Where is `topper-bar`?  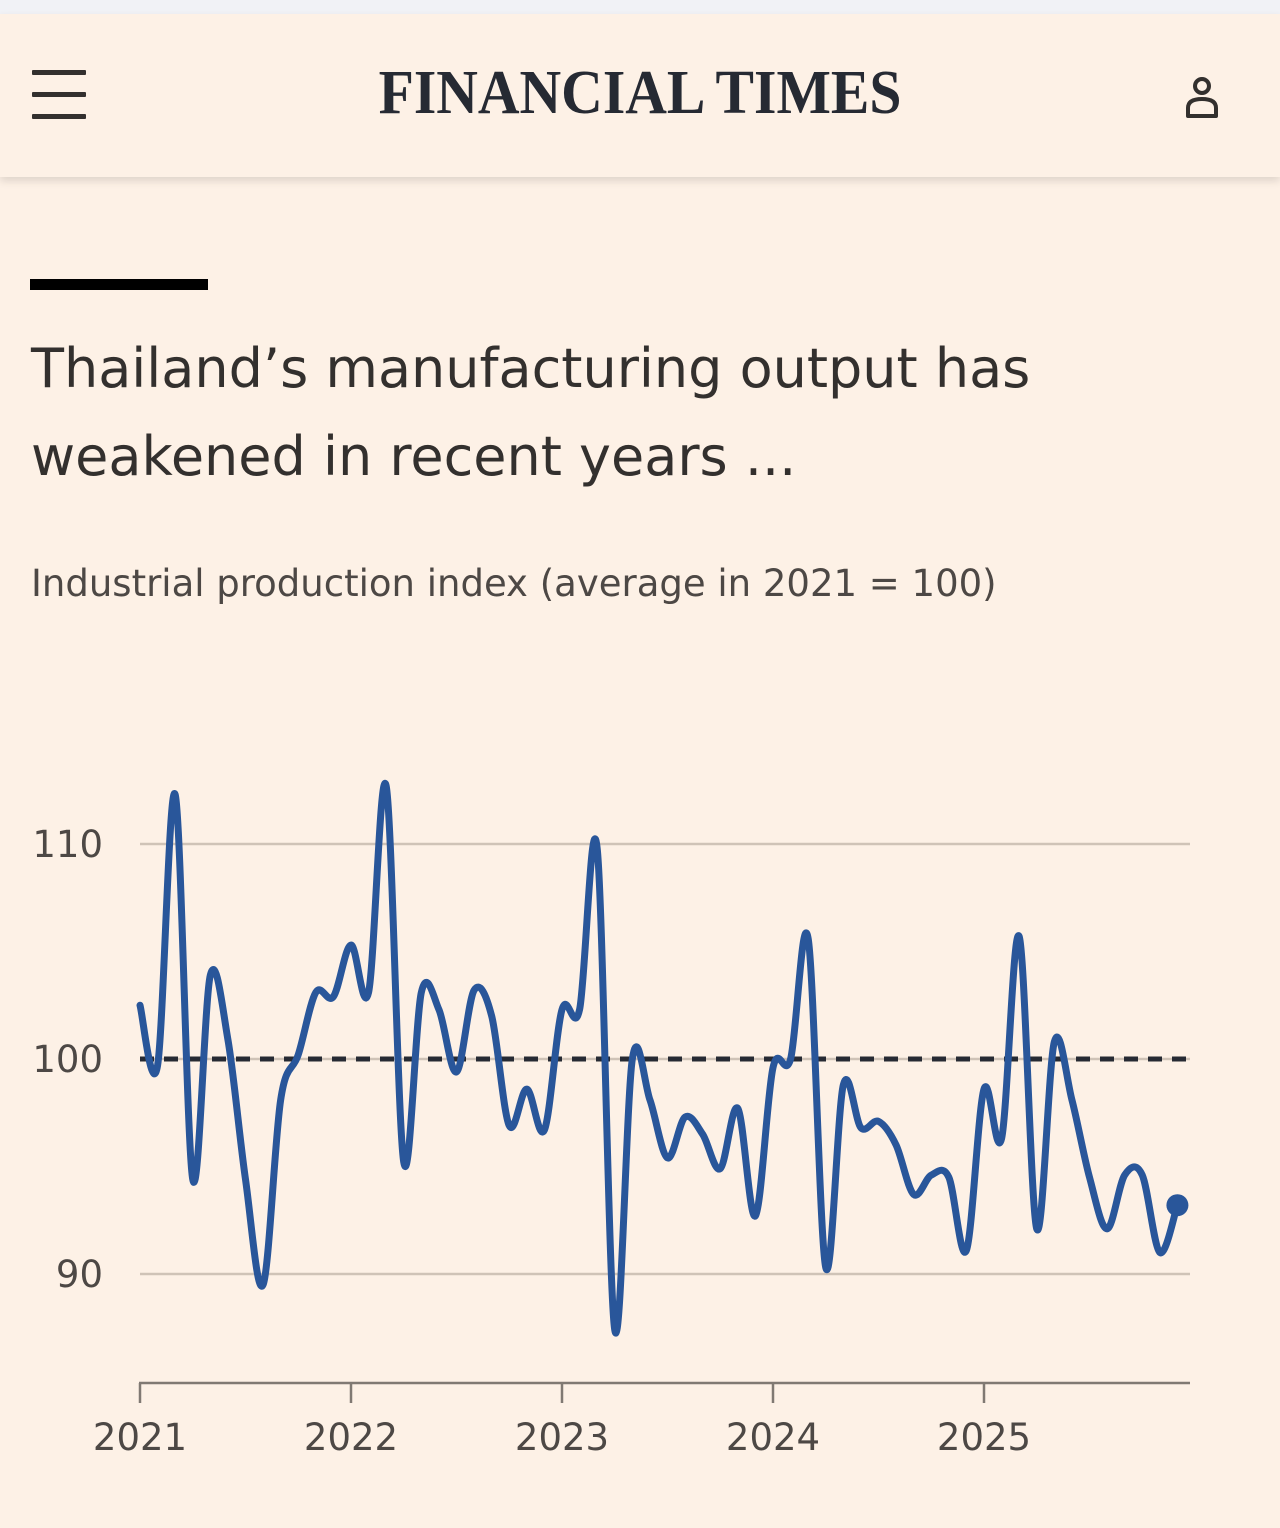
topper-bar is located at coordinates (119, 284).